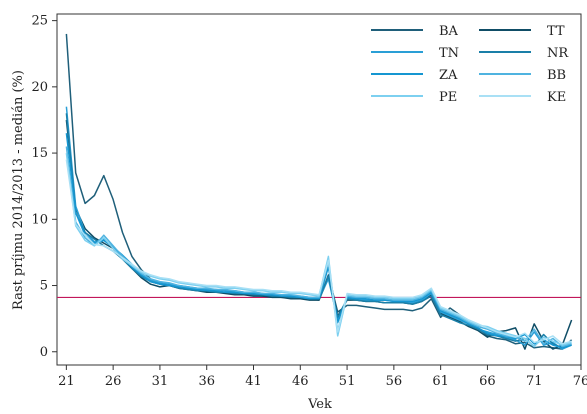 The width and height of the screenshot is (587, 414). What do you see at coordinates (558, 53) in the screenshot?
I see `legend-label-nr: NR` at bounding box center [558, 53].